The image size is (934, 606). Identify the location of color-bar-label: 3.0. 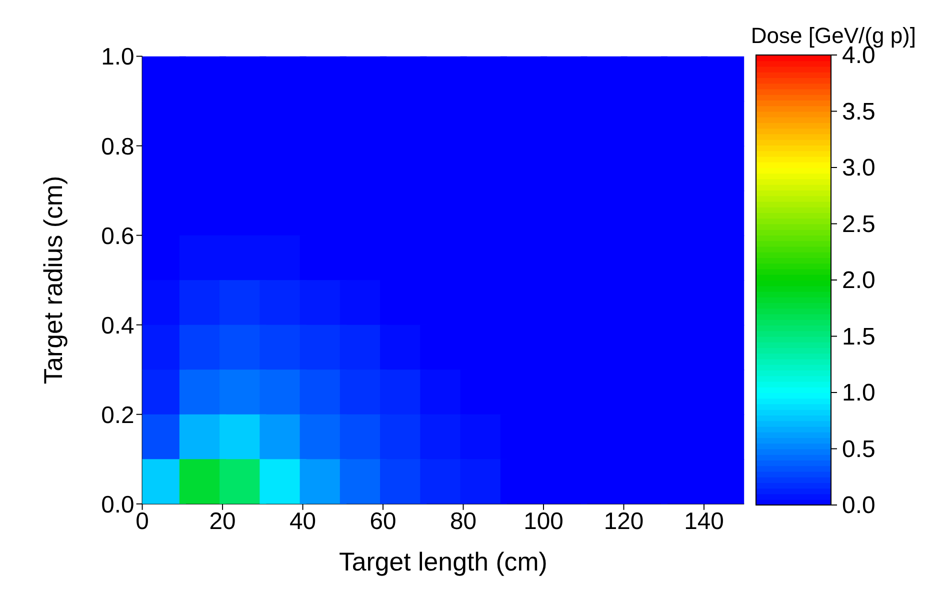
(859, 168).